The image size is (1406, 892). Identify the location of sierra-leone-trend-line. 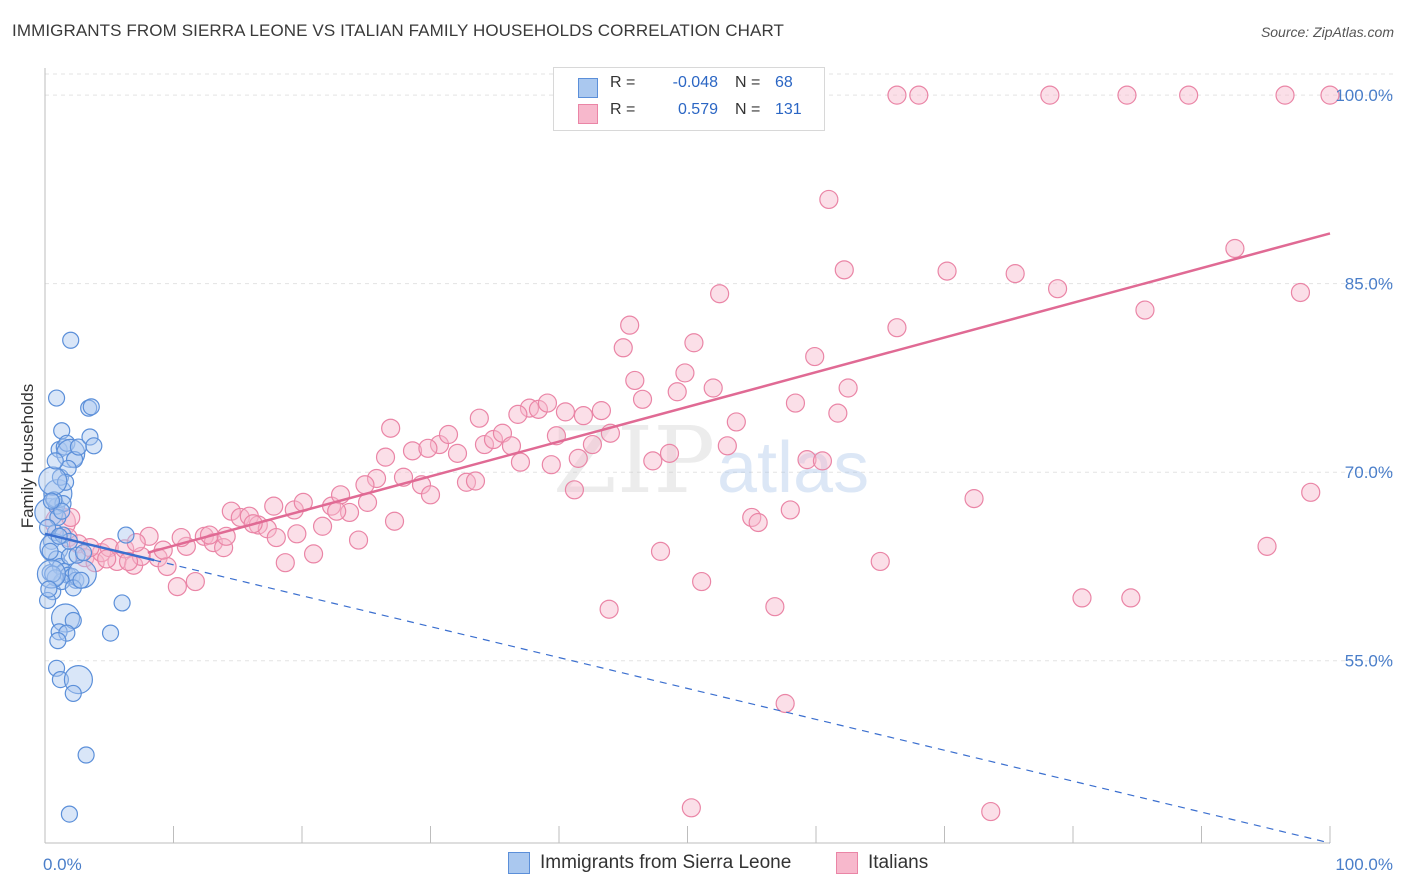
(99, 547).